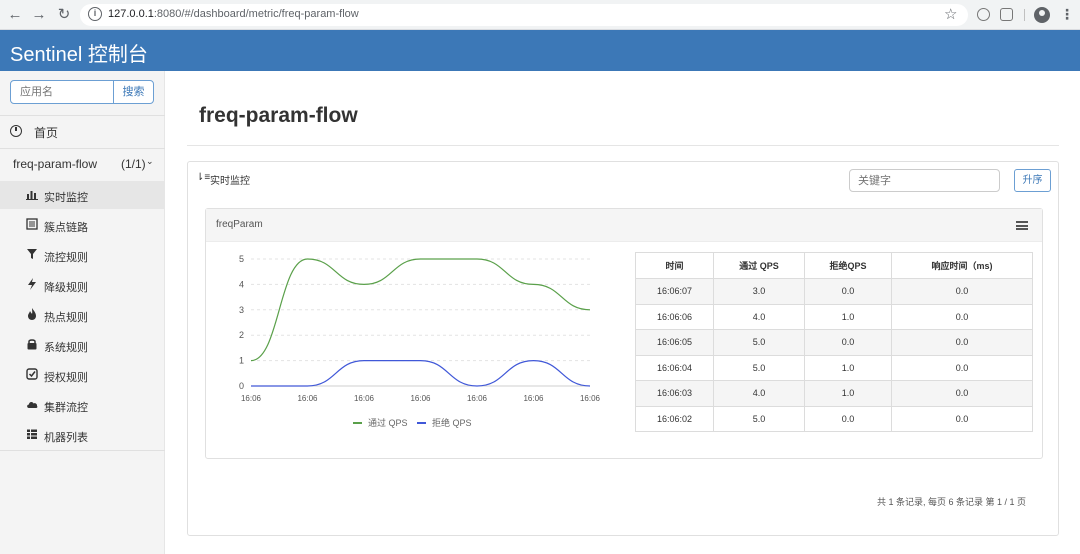 This screenshot has width=1080, height=554. I want to click on sidebar-item-cluster-link: 簇点链路, so click(82, 225).